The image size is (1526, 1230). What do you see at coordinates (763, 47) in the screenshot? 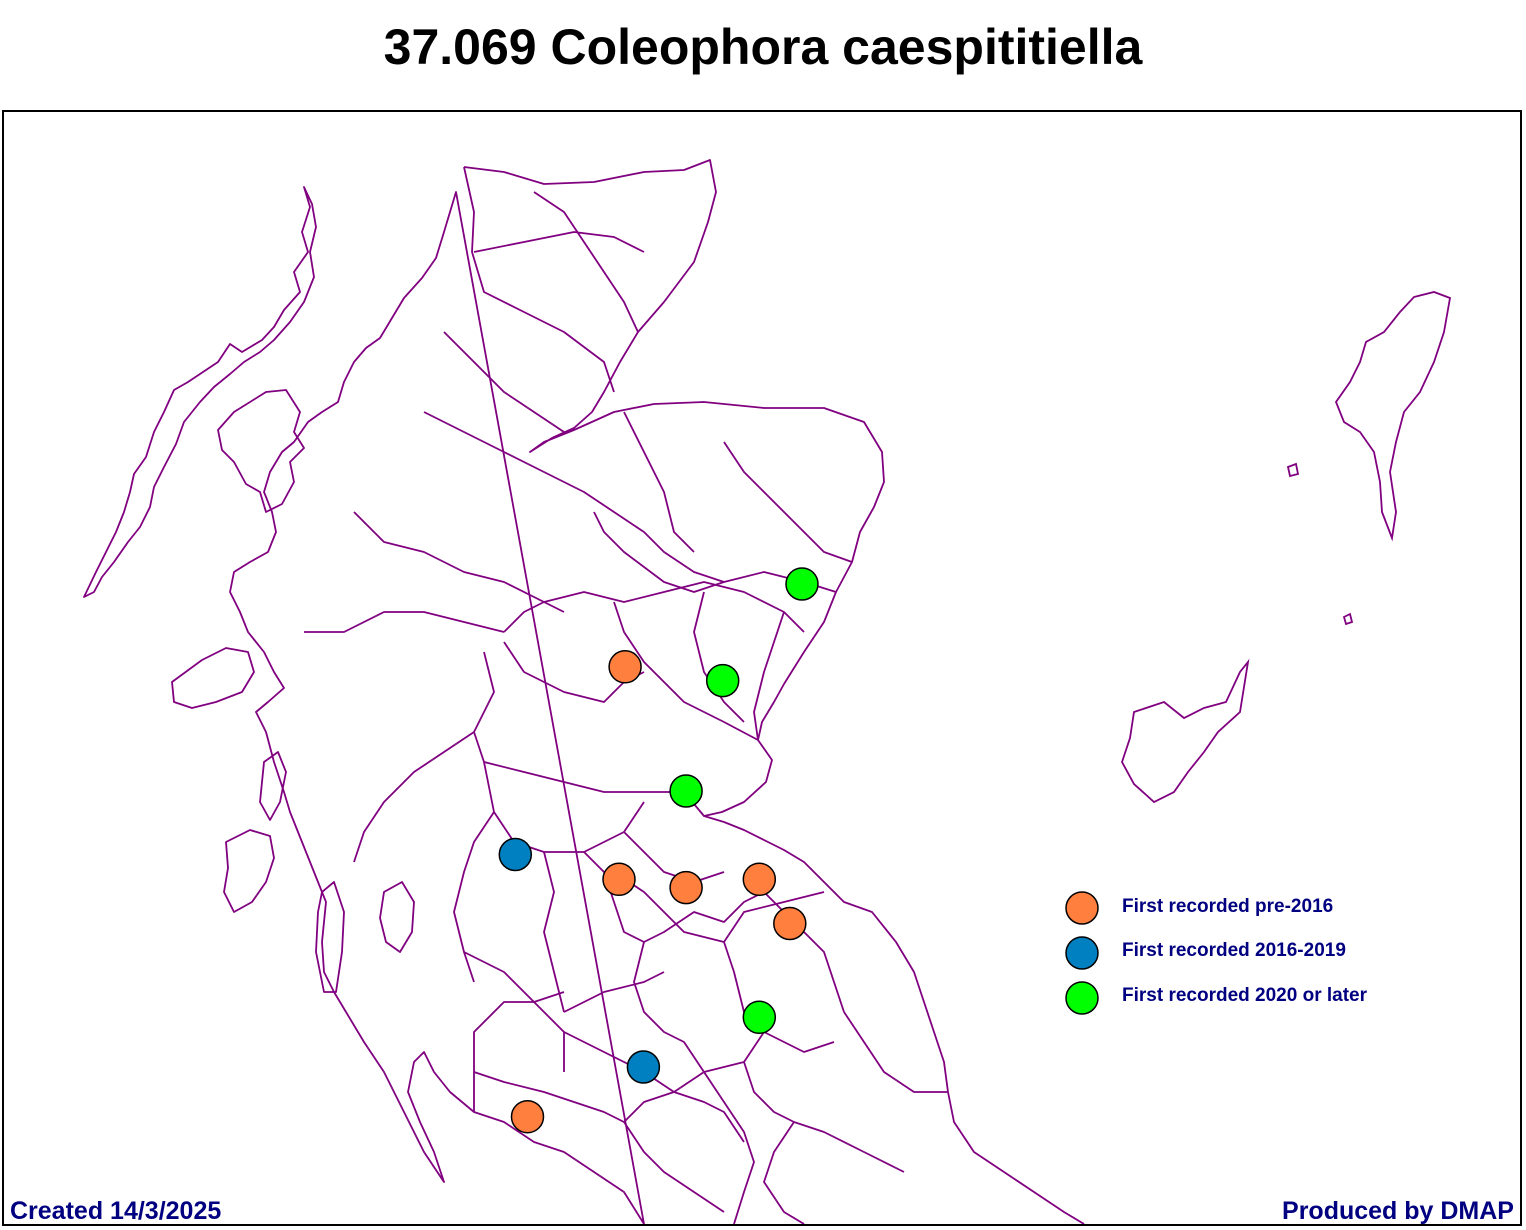
I see `map-title: 37.069 Coleophora caespititiella` at bounding box center [763, 47].